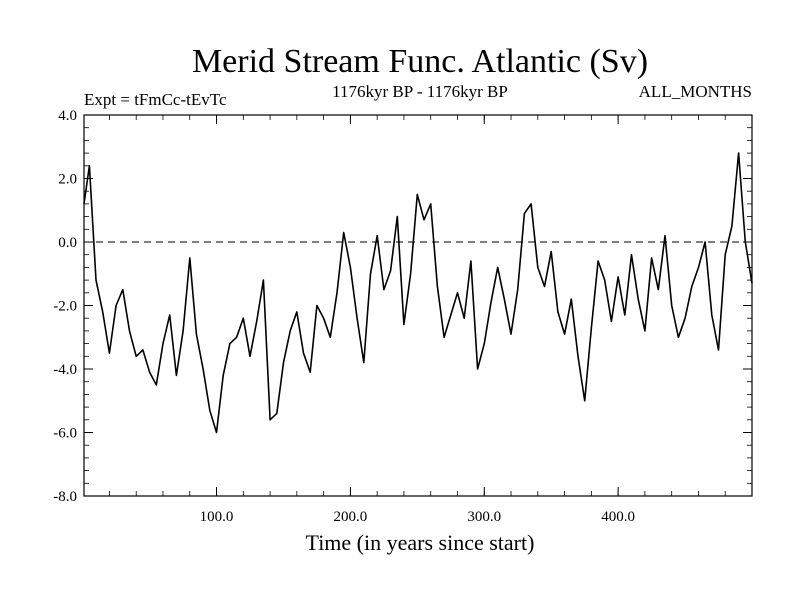 The image size is (800, 600). What do you see at coordinates (65, 307) in the screenshot?
I see `y-tick-label: -2.0` at bounding box center [65, 307].